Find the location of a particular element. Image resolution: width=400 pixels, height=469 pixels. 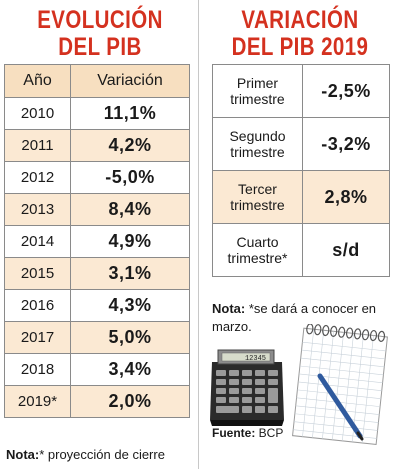

row-value: 4,2% is located at coordinates (130, 145).